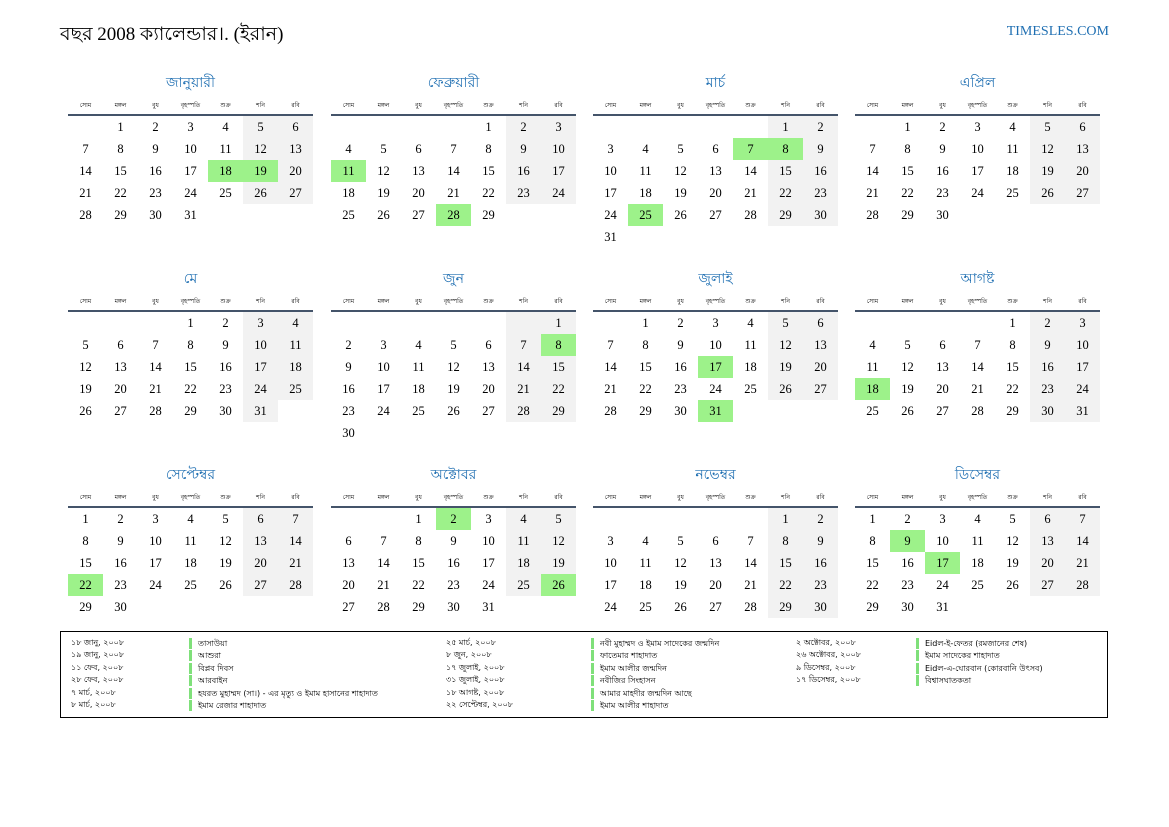 The image size is (1169, 827). I want to click on day-cell: 28, so click(750, 215).